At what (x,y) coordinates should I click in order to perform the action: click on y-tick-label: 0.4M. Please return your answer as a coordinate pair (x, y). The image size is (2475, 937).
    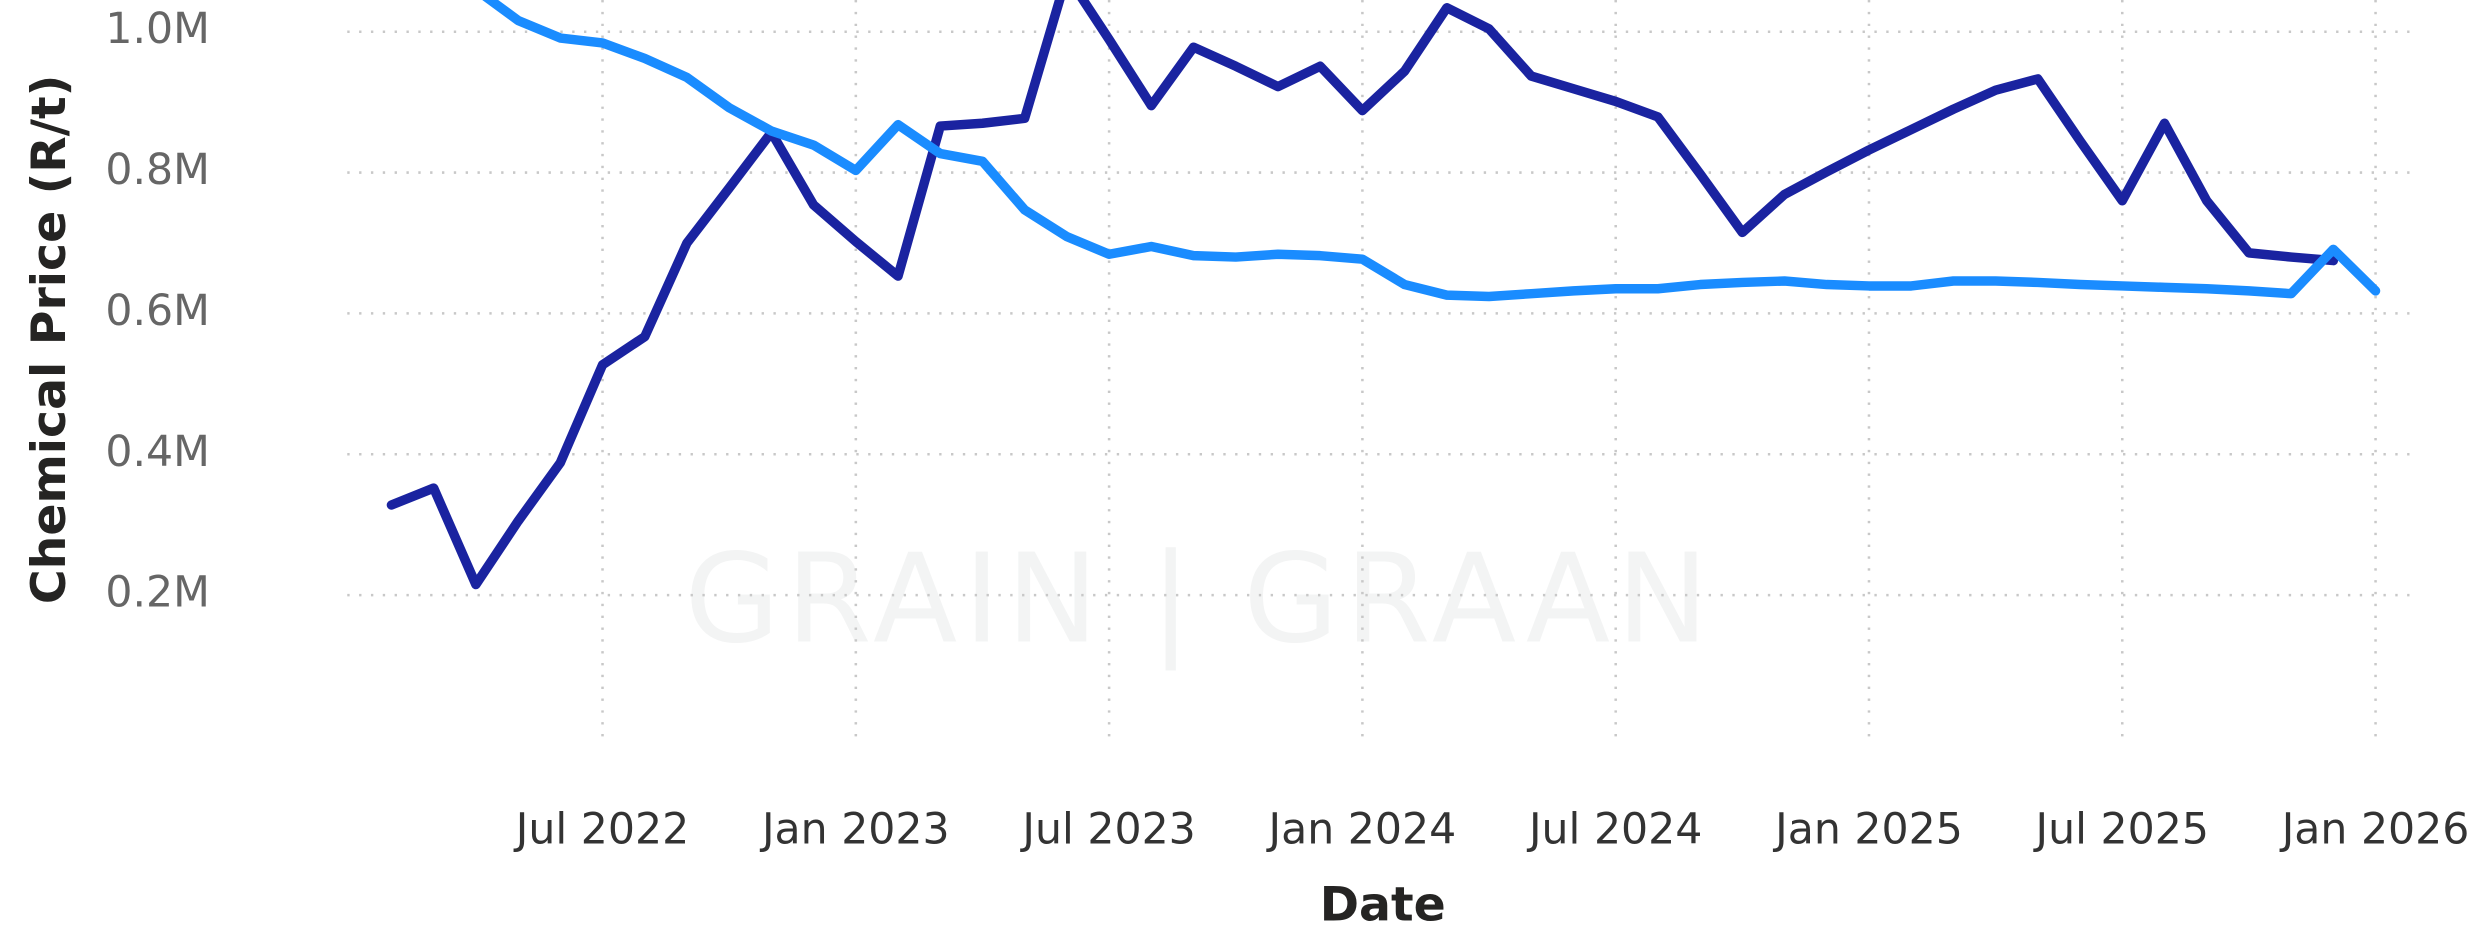
    Looking at the image, I should click on (157, 452).